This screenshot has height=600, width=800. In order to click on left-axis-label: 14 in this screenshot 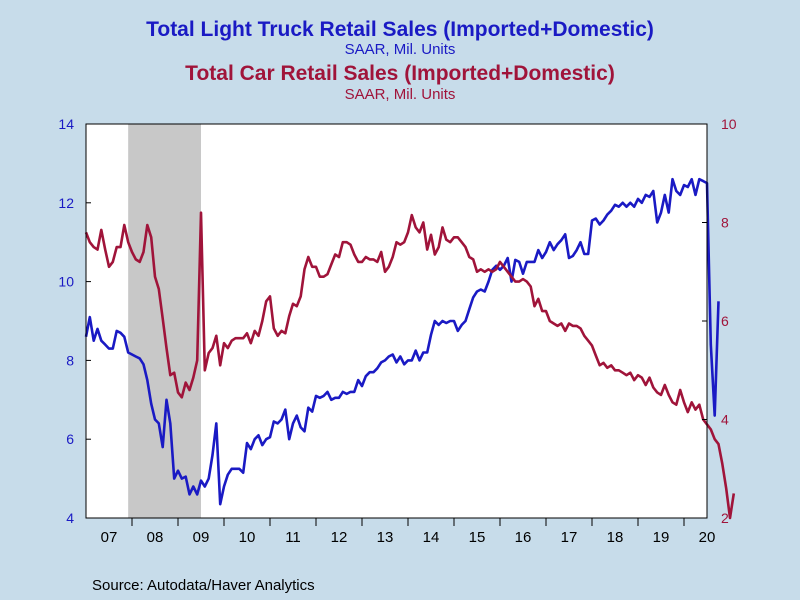, I will do `click(66, 124)`.